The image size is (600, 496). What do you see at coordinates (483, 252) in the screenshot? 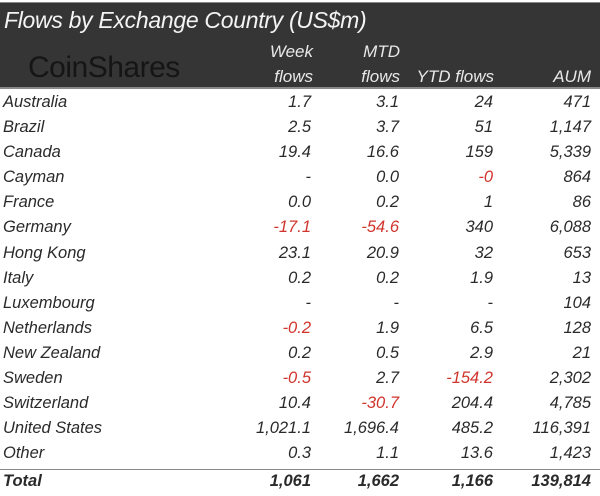
I see `cell-ytd-flows: 32` at bounding box center [483, 252].